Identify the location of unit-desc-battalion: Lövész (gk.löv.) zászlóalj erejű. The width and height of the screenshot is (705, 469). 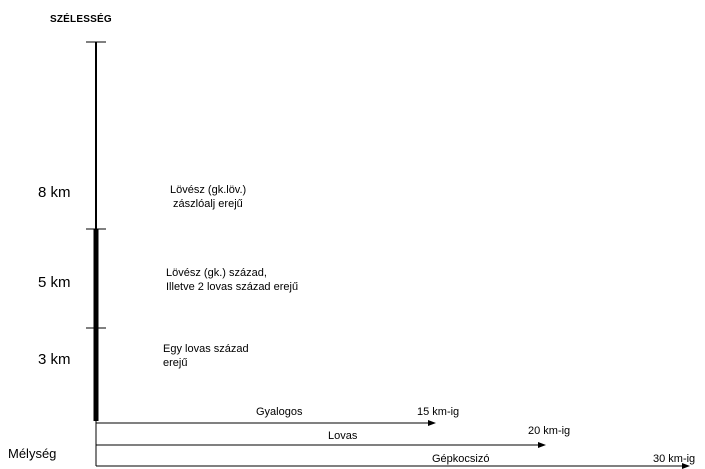
(208, 197).